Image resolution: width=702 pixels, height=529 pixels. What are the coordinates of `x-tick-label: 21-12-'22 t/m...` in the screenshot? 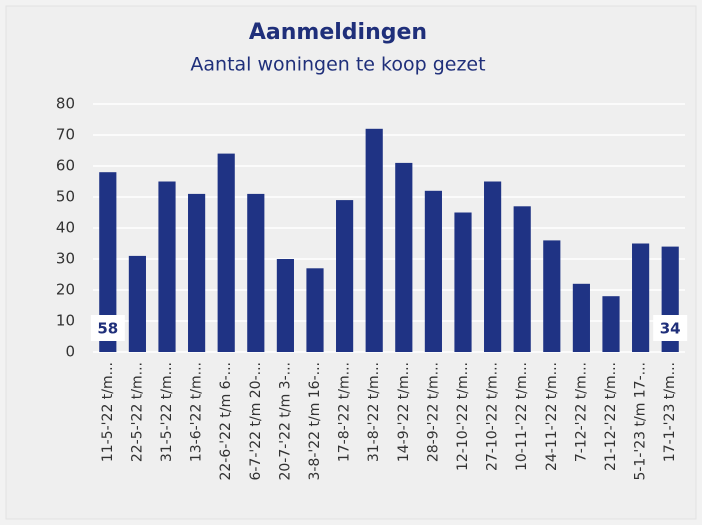 It's located at (611, 416).